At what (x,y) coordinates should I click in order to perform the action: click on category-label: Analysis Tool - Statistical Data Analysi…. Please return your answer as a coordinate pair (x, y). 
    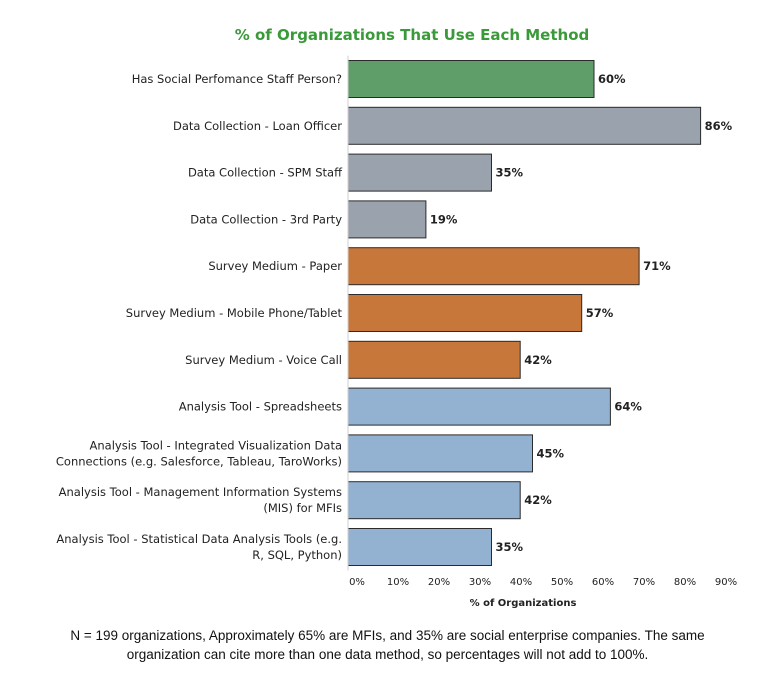
    Looking at the image, I should click on (199, 539).